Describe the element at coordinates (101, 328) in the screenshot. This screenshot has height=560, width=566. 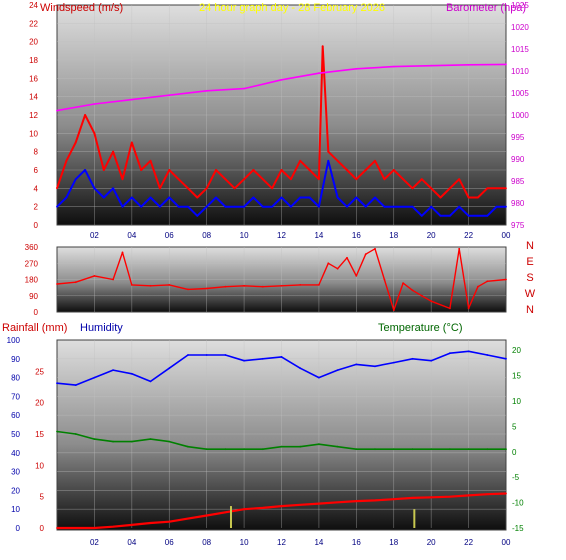
I see `humidity-axis-label: Humidity` at that location.